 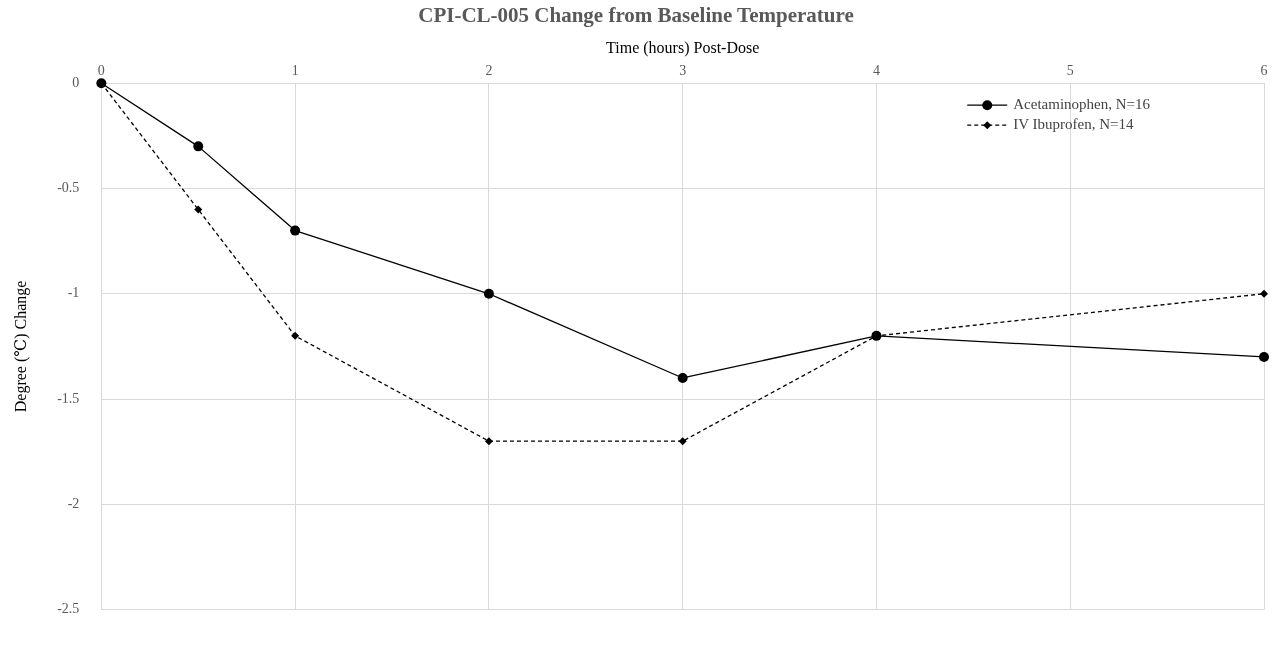 I want to click on x-tick-label: 5, so click(x=1070, y=71).